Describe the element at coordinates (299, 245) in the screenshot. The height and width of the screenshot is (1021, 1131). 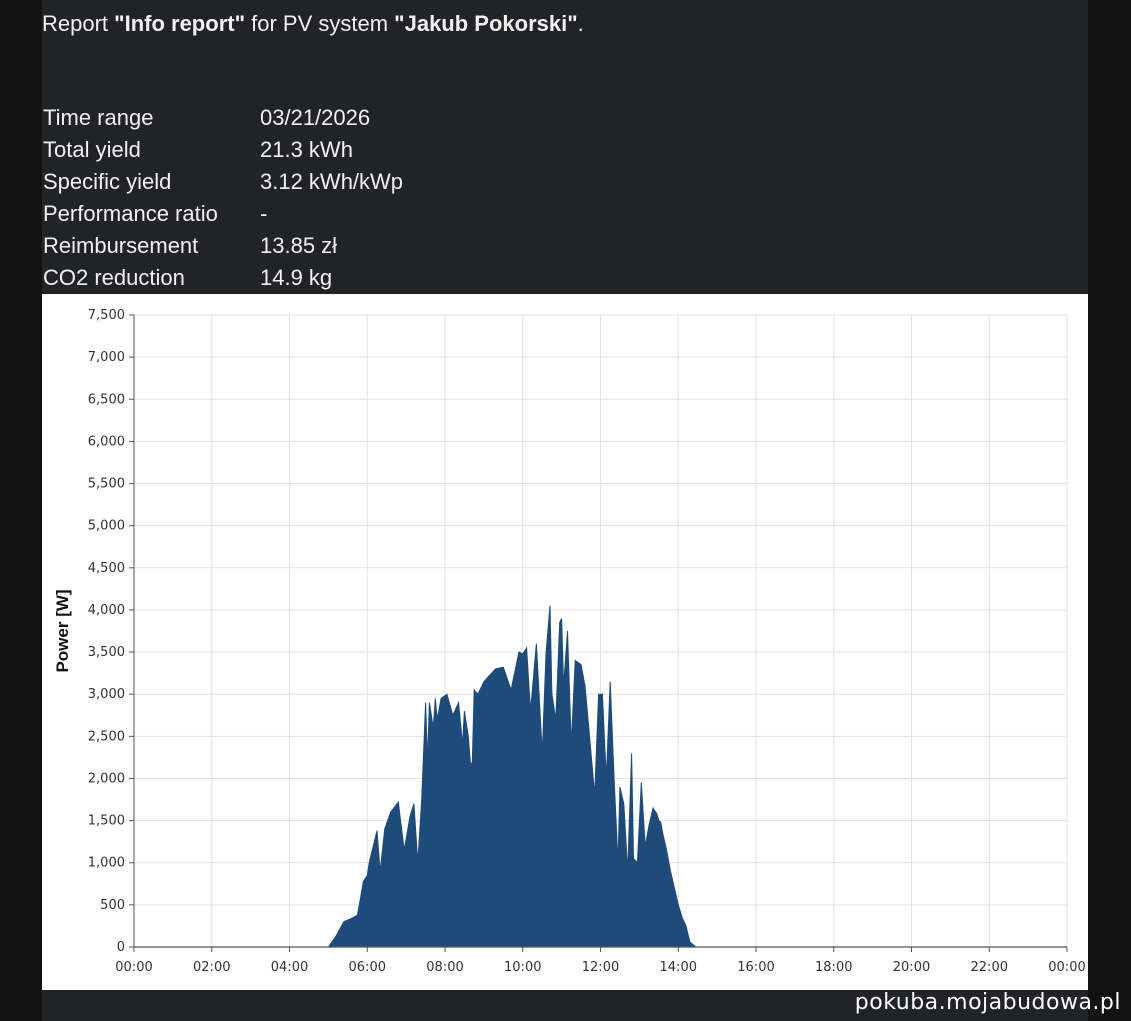
I see `info-value: 13.85 zł` at that location.